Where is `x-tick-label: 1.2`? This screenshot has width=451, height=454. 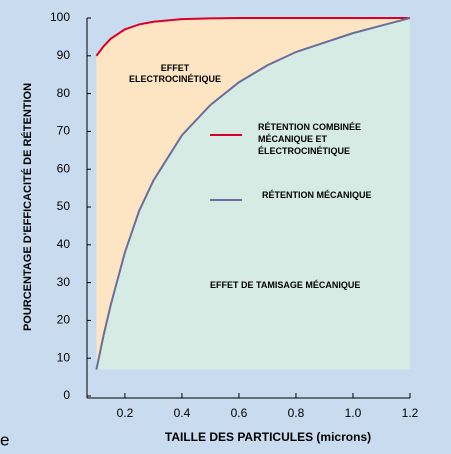
x-tick-label: 1.2 is located at coordinates (410, 413).